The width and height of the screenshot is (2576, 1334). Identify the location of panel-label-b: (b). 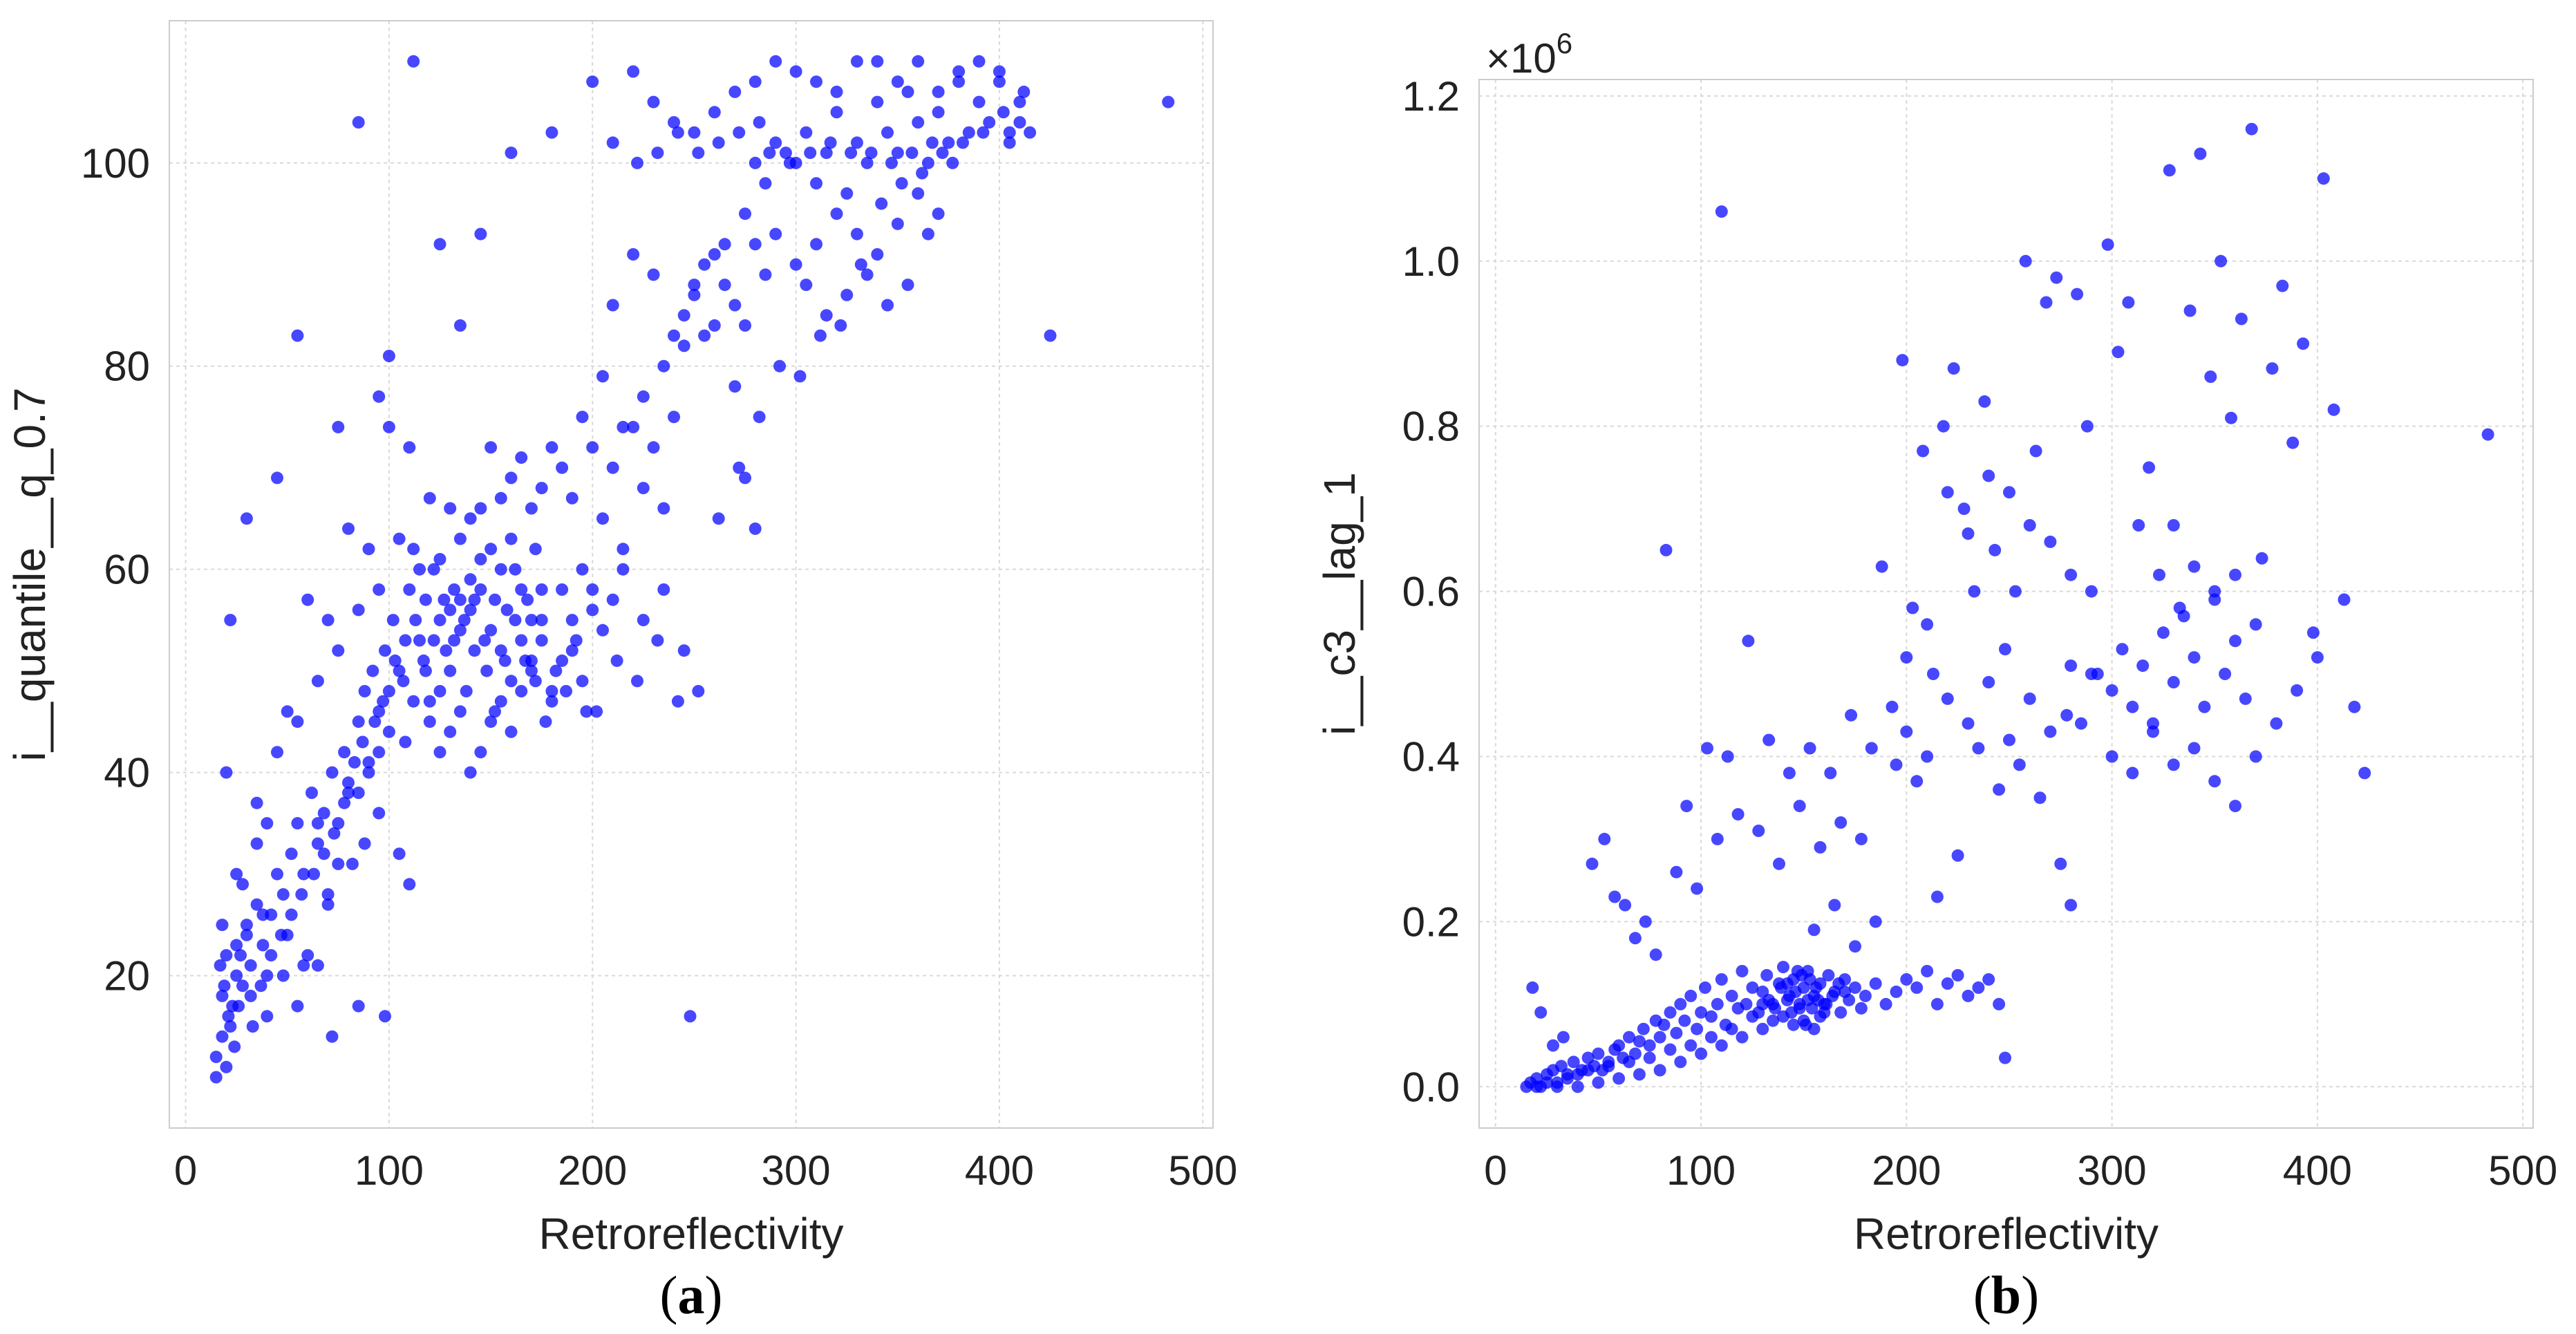
(2006, 1295).